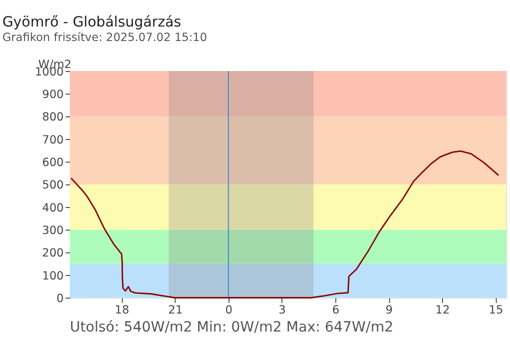  Describe the element at coordinates (53, 117) in the screenshot. I see `y-tick-label: 800` at that location.